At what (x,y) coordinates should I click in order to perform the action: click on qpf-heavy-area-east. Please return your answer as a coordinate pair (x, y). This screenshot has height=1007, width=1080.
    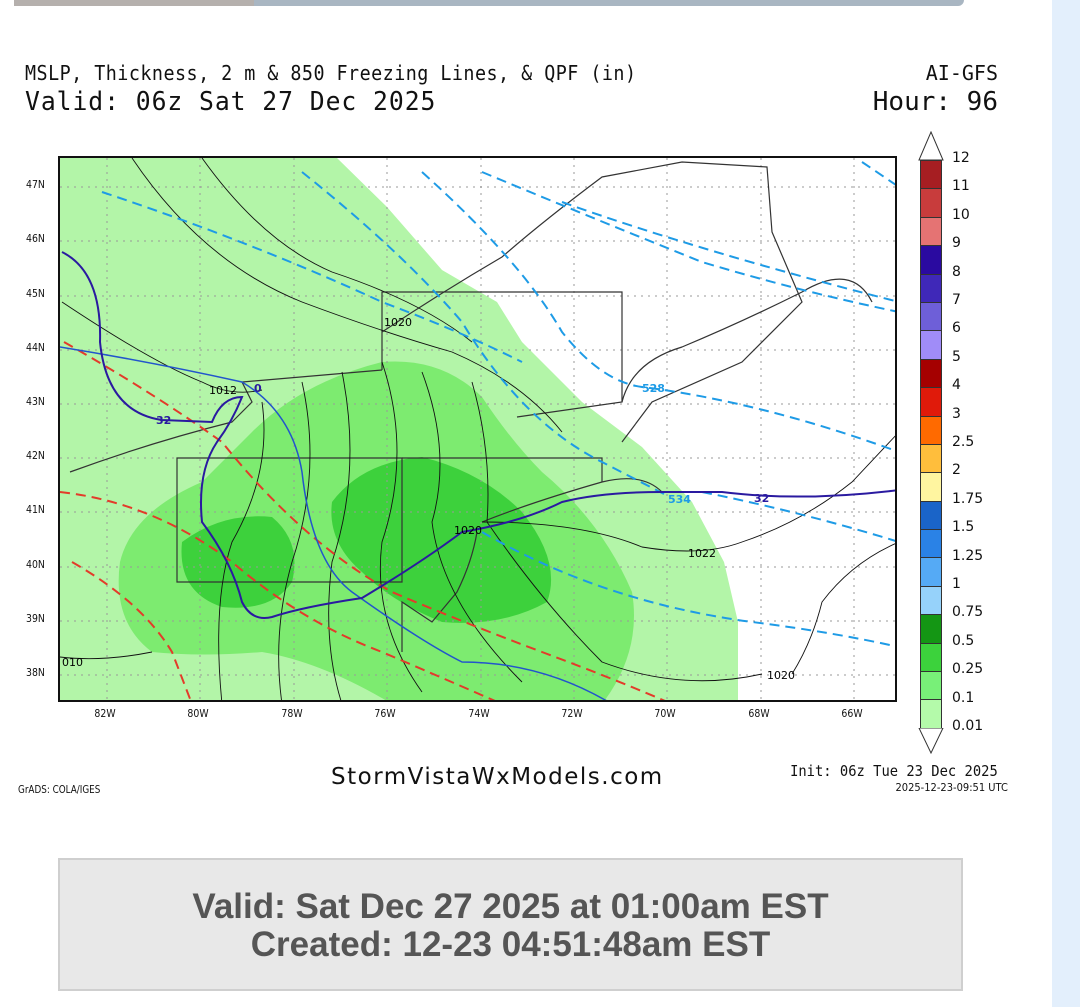
    Looking at the image, I should click on (441, 540).